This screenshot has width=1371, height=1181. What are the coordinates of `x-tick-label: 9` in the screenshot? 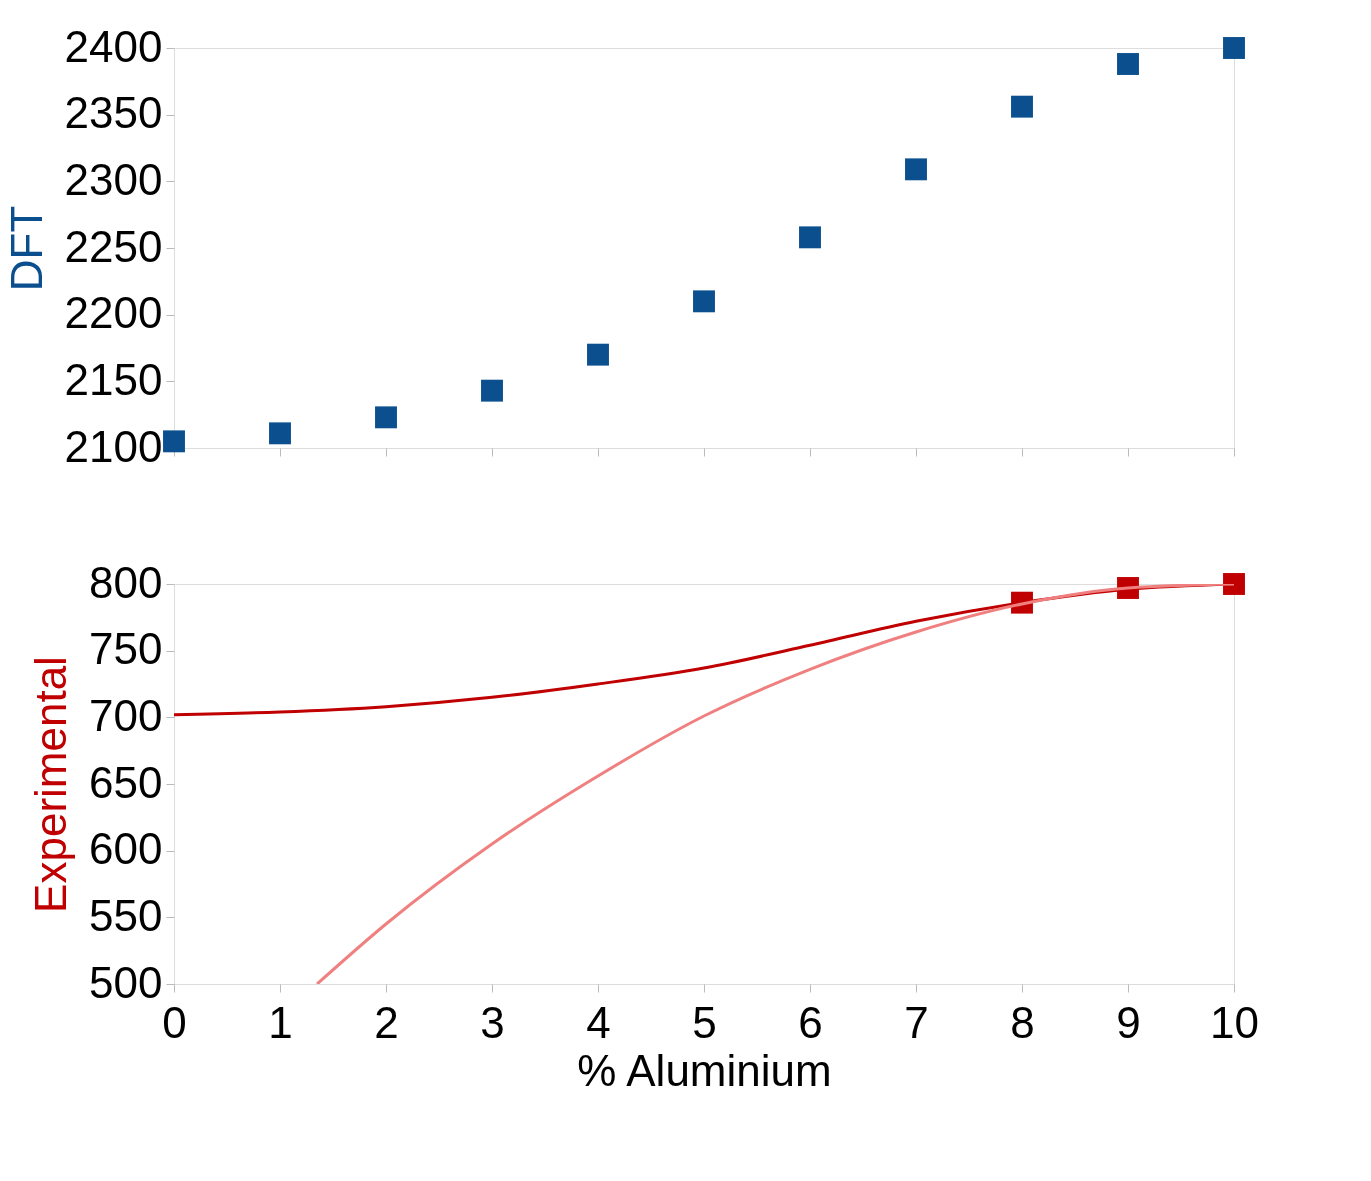 It's located at (1128, 1022).